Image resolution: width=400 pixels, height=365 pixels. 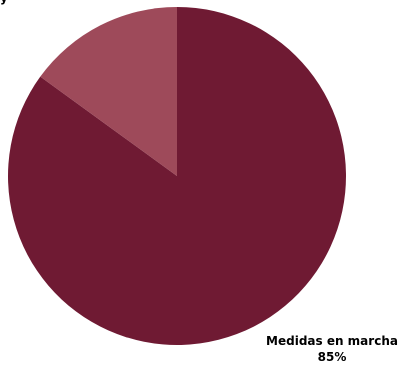 What do you see at coordinates (4, 2) in the screenshot?
I see `top-label-fragment: y` at bounding box center [4, 2].